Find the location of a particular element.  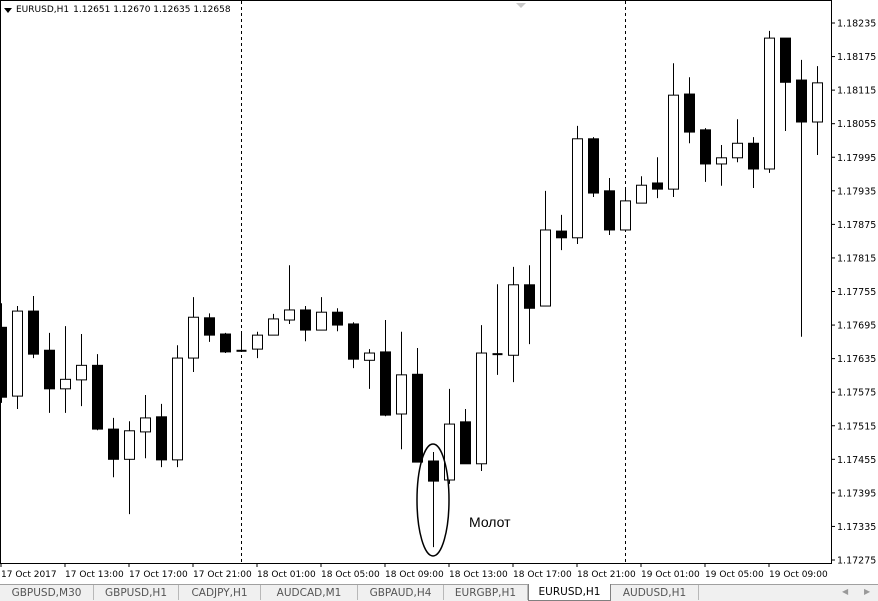

annotation-ellipse is located at coordinates (433, 500).